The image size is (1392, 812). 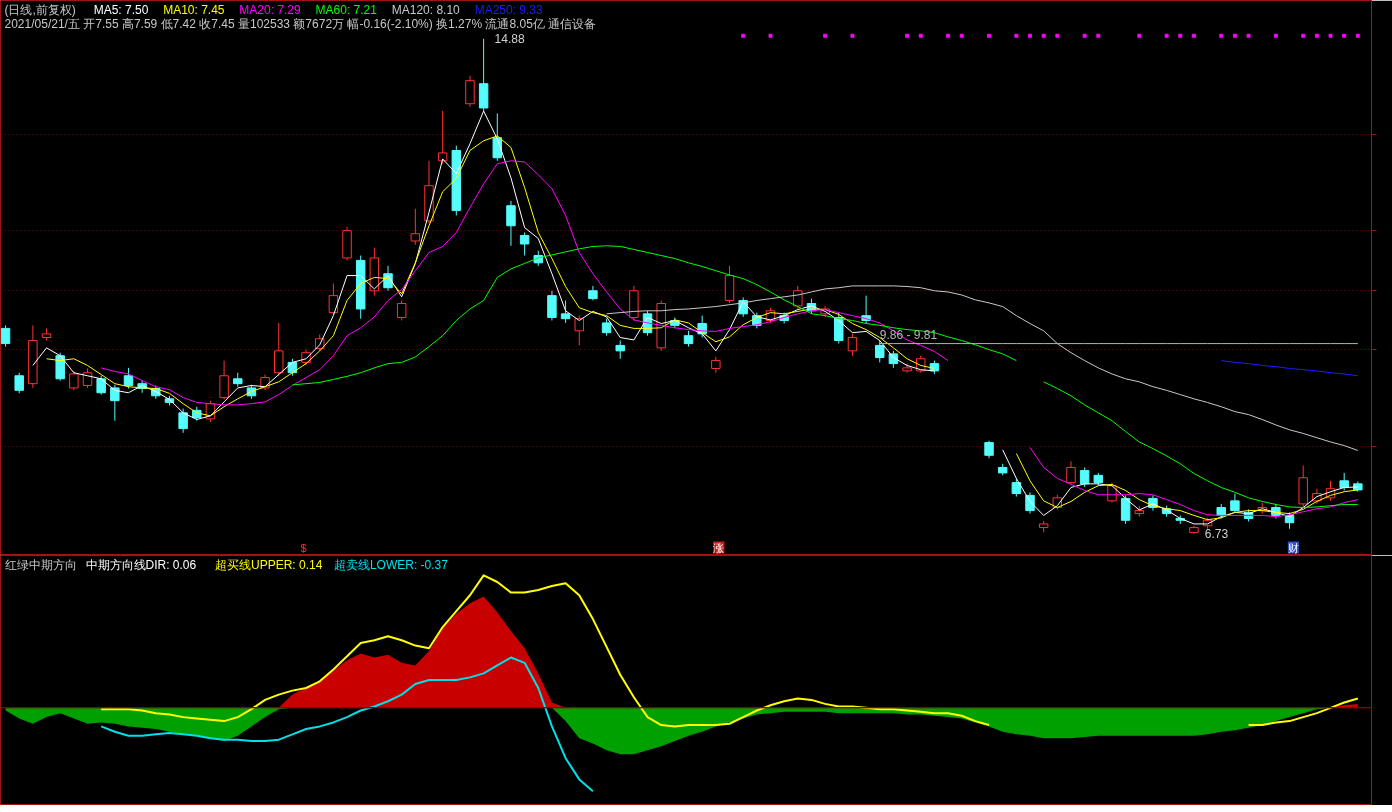 I want to click on chart-title: (日线,前复权), so click(x=40, y=9).